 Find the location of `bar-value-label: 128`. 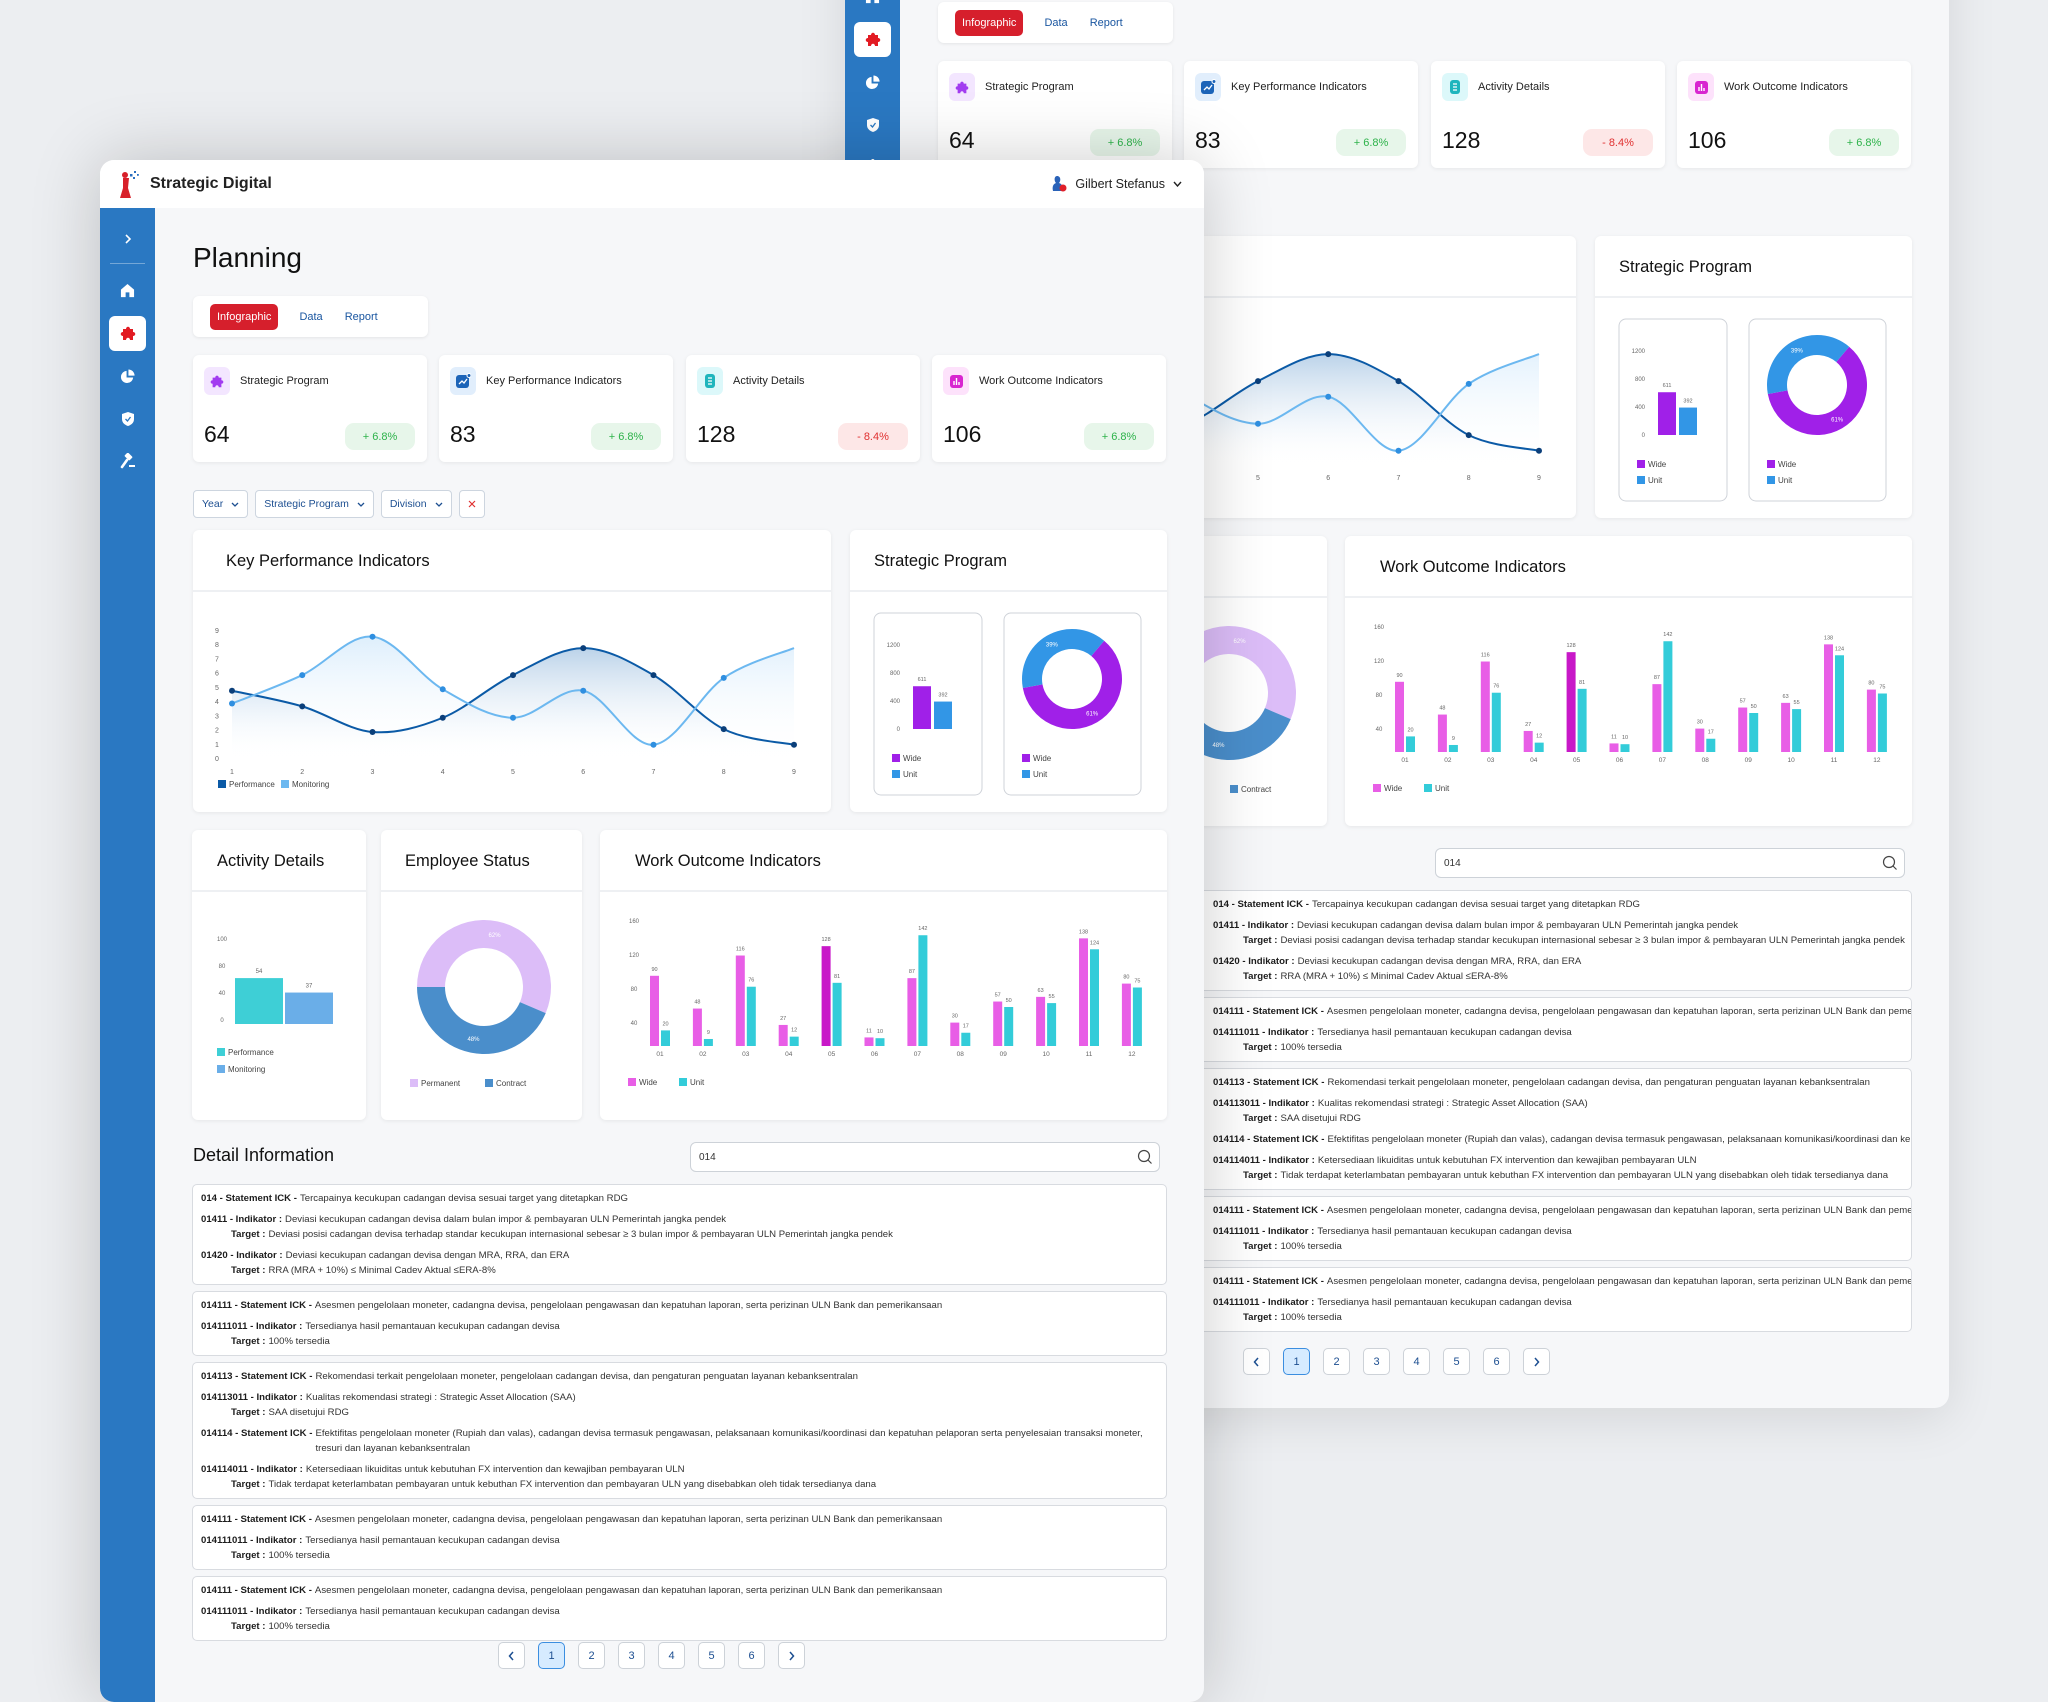

bar-value-label: 128 is located at coordinates (826, 940).